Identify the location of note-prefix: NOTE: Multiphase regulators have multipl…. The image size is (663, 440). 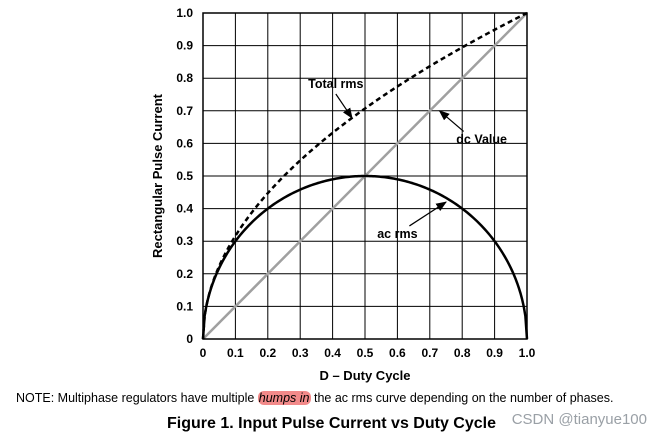
(137, 398).